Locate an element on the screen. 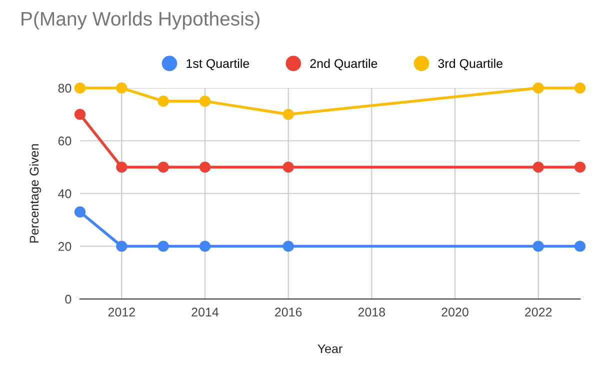 Image resolution: width=600 pixels, height=371 pixels. chart-title: P(Many Worlds Hypothesis) is located at coordinates (141, 20).